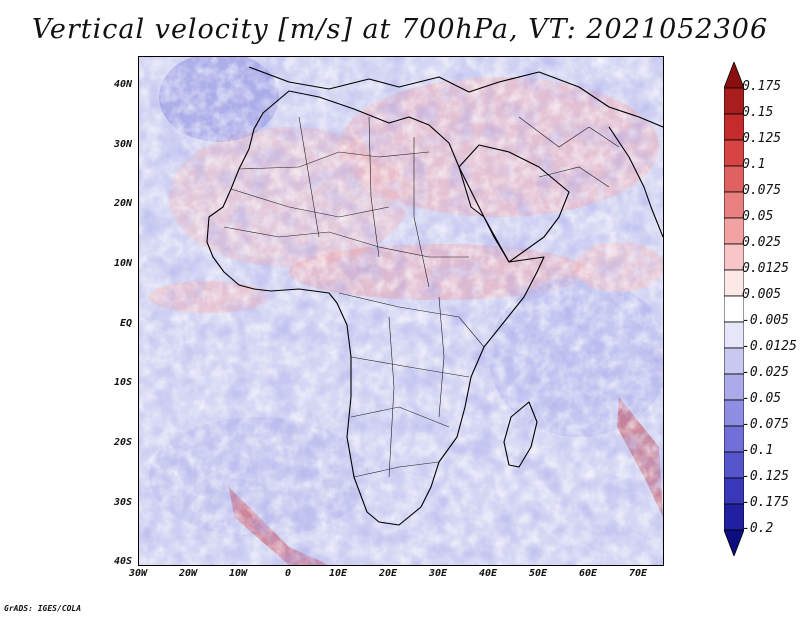 The image size is (800, 618). Describe the element at coordinates (762, 86) in the screenshot. I see `colorbar-label: 0.175` at that location.